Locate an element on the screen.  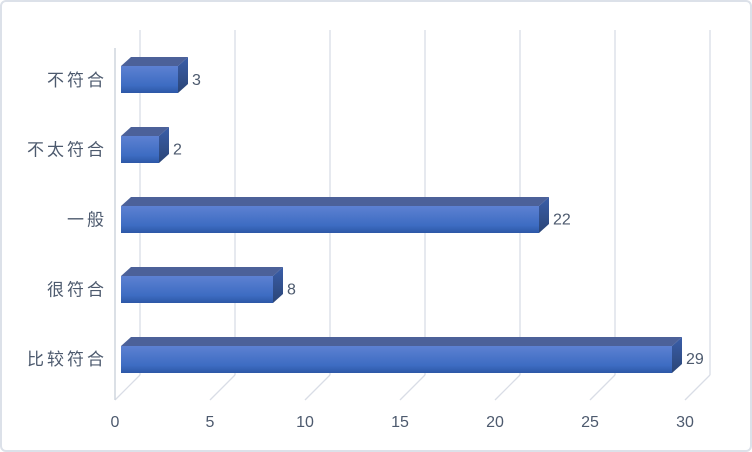
bar-很符合: 8 is located at coordinates (208, 285).